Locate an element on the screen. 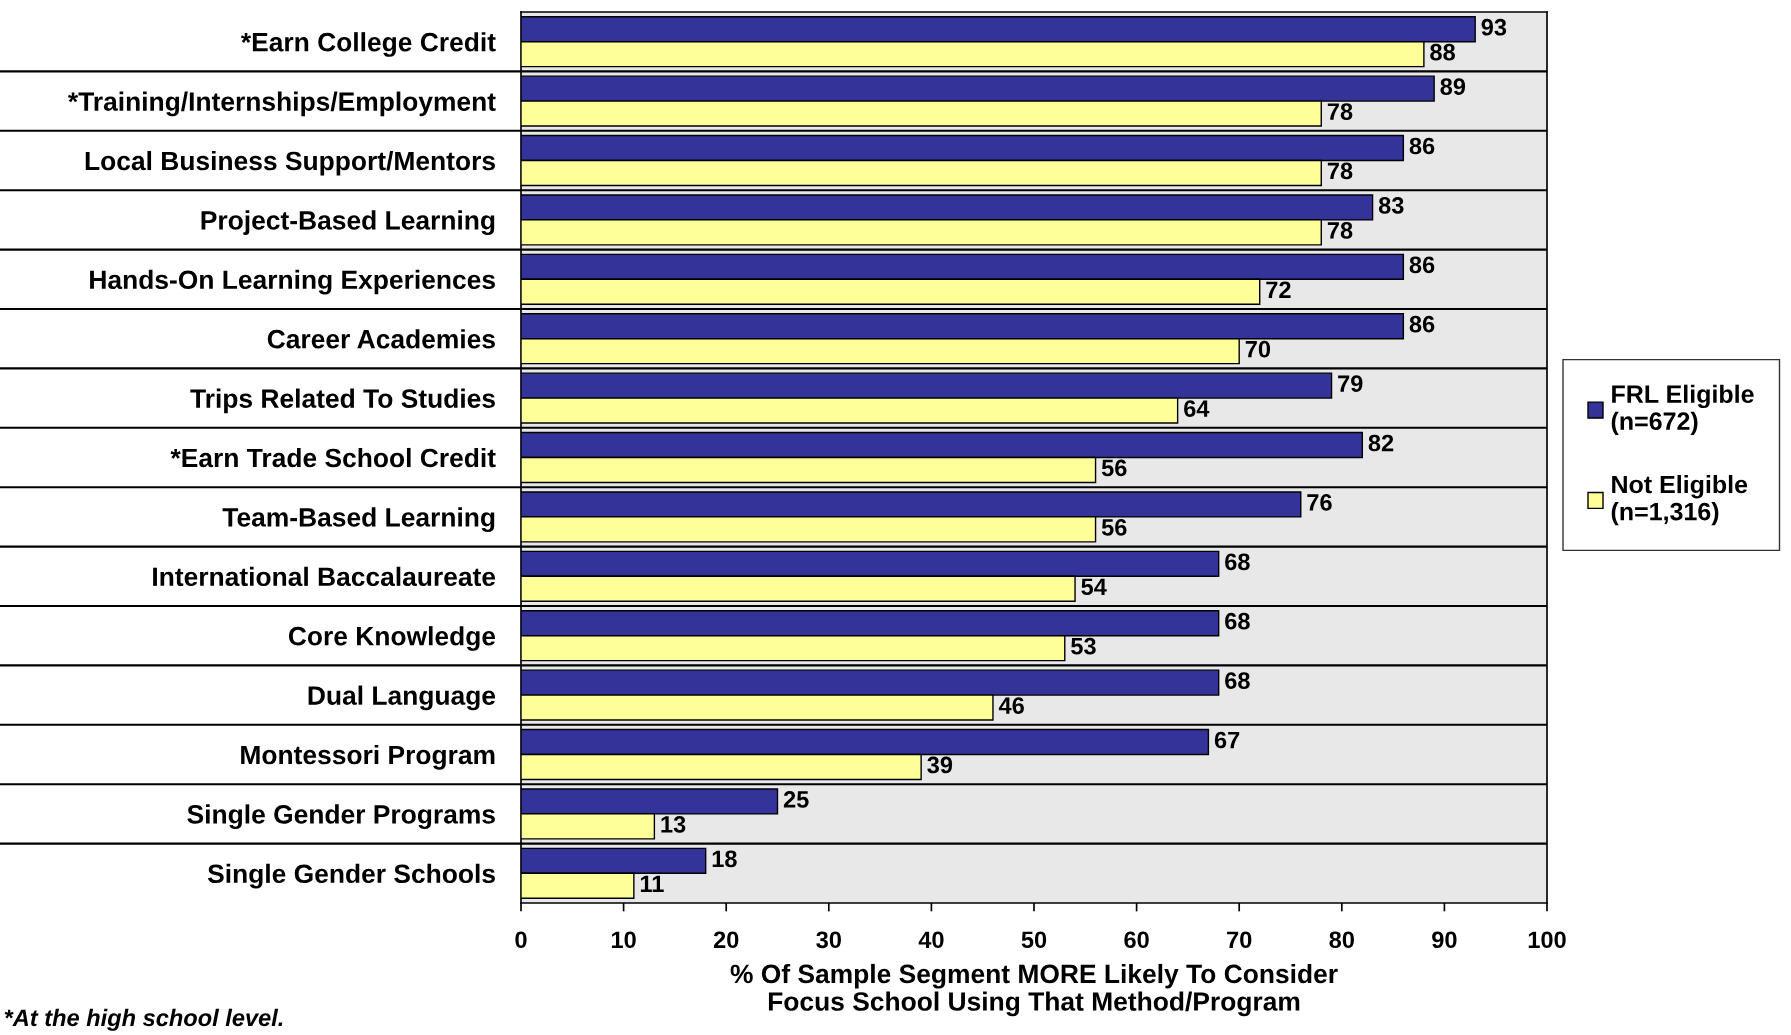 The height and width of the screenshot is (1035, 1791). legend-label: FRL Eligible (n=672) is located at coordinates (1682, 409).